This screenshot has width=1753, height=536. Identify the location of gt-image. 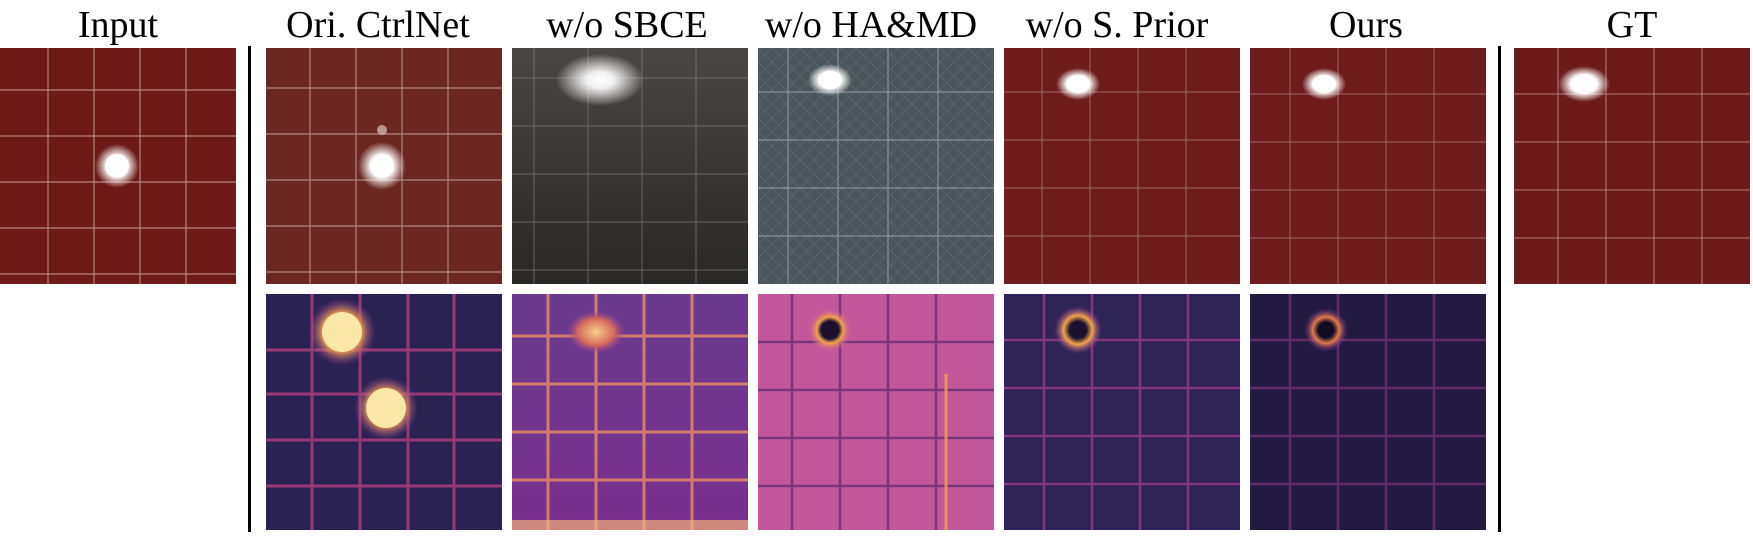
(1632, 166).